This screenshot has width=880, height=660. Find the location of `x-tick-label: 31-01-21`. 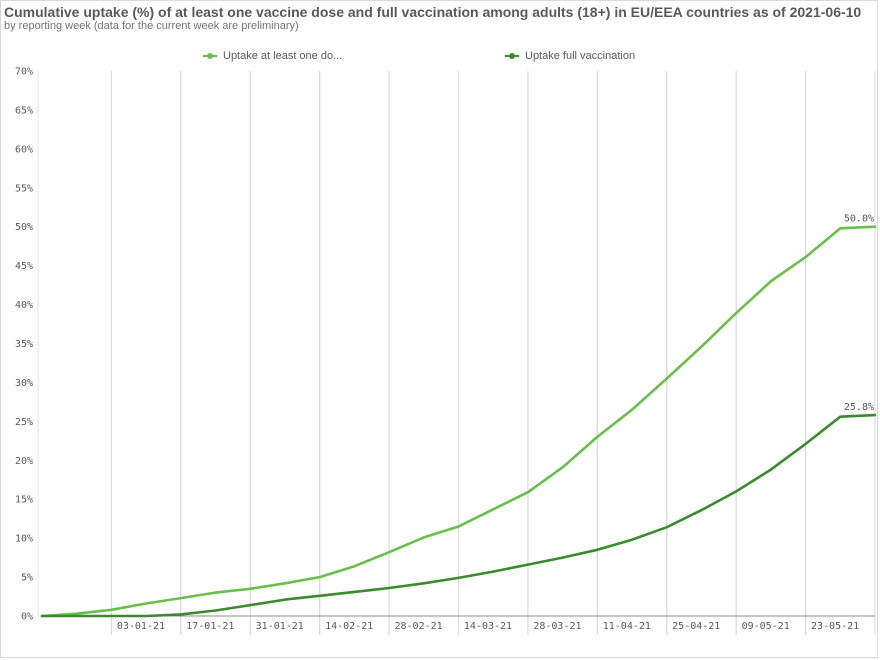

x-tick-label: 31-01-21 is located at coordinates (280, 626).